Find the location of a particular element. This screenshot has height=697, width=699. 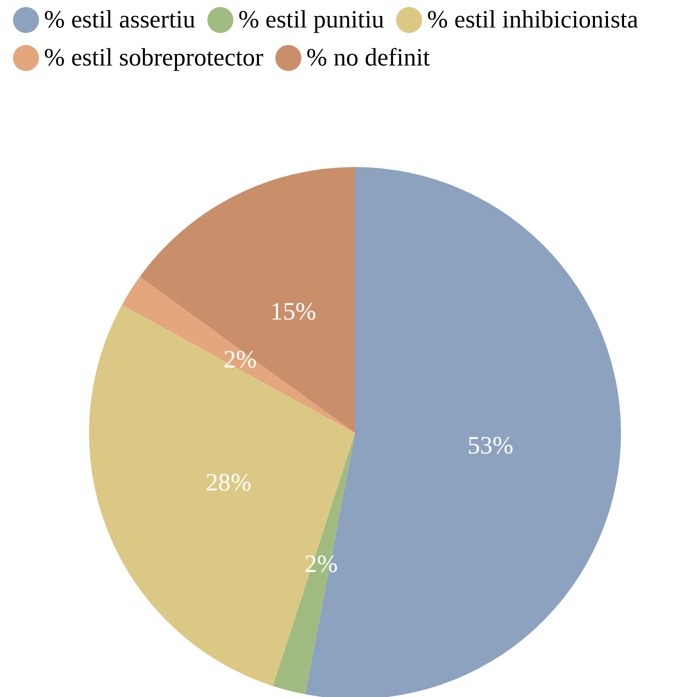

legend-label: % estil sobreprotector is located at coordinates (154, 58).